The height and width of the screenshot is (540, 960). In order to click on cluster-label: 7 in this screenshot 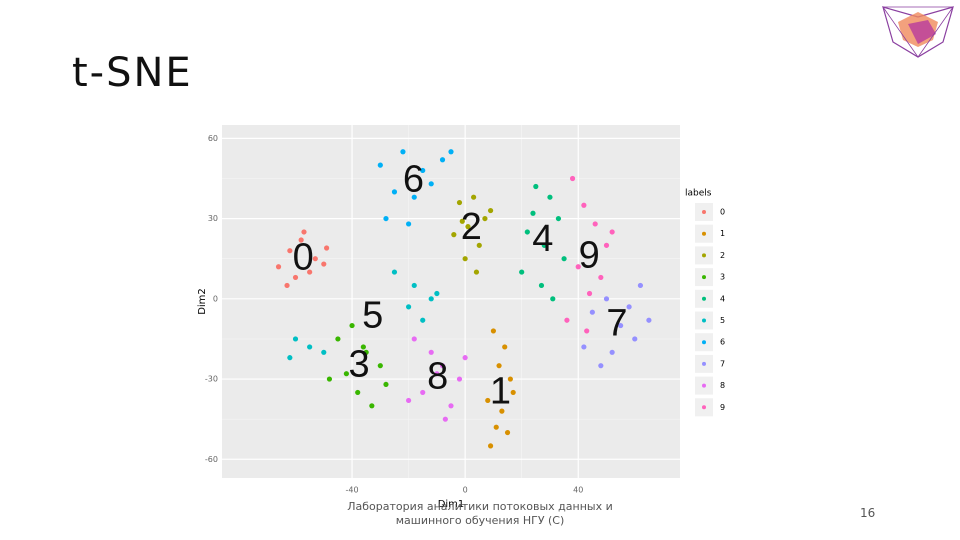, I will do `click(616, 323)`.